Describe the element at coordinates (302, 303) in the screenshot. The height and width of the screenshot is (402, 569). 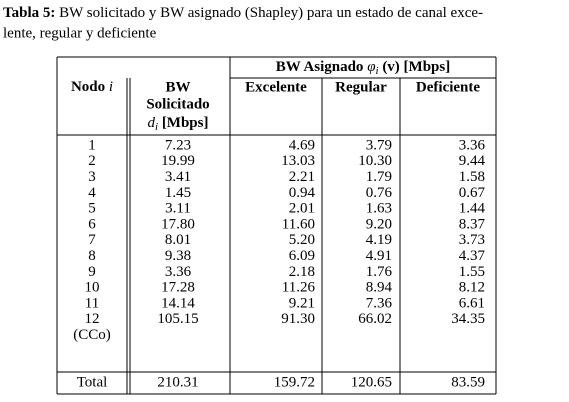
I see `table-cell: 9.21` at that location.